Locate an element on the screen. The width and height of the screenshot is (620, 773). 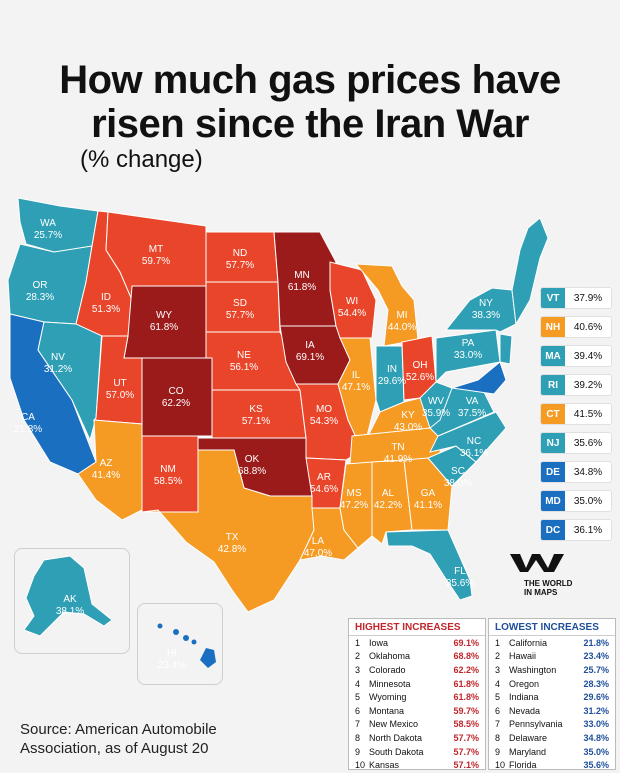
state-label-la: LA is located at coordinates (318, 541).